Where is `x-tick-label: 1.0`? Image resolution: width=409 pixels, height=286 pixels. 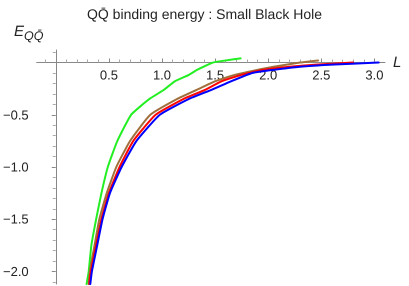
x-tick-label: 1.0 is located at coordinates (162, 75).